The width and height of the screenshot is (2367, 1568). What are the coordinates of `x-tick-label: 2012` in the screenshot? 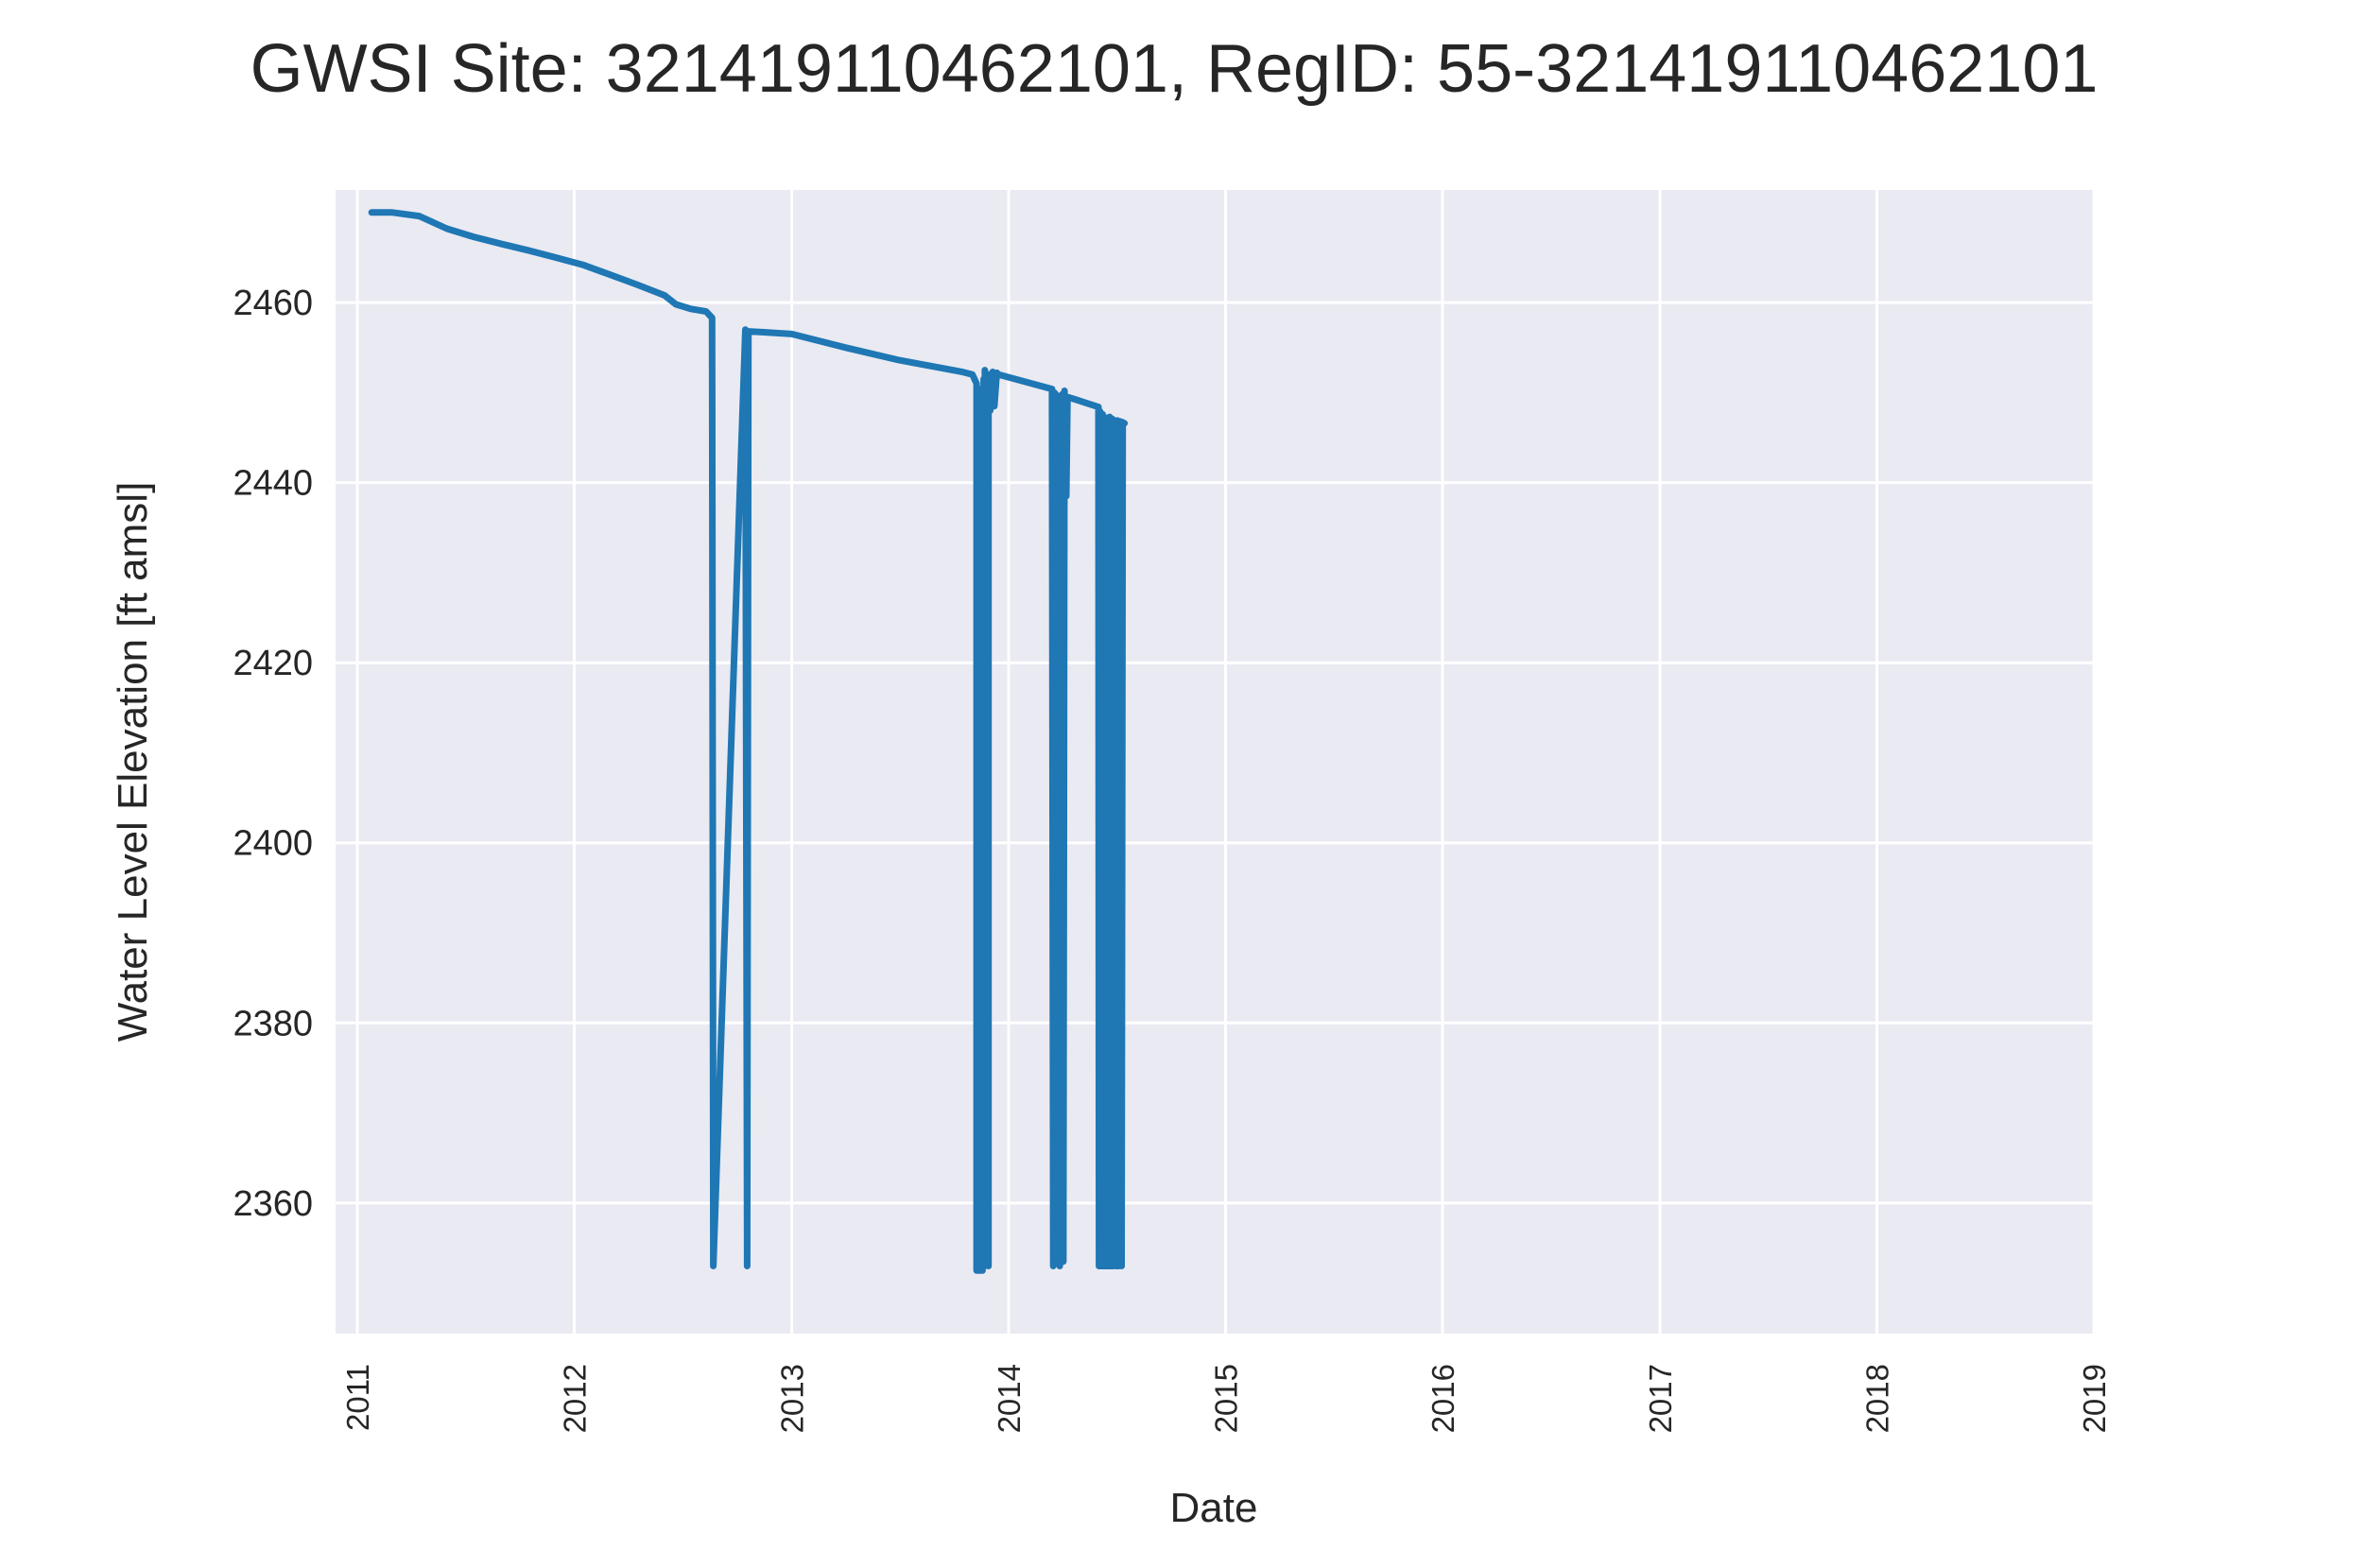 It's located at (575, 1398).